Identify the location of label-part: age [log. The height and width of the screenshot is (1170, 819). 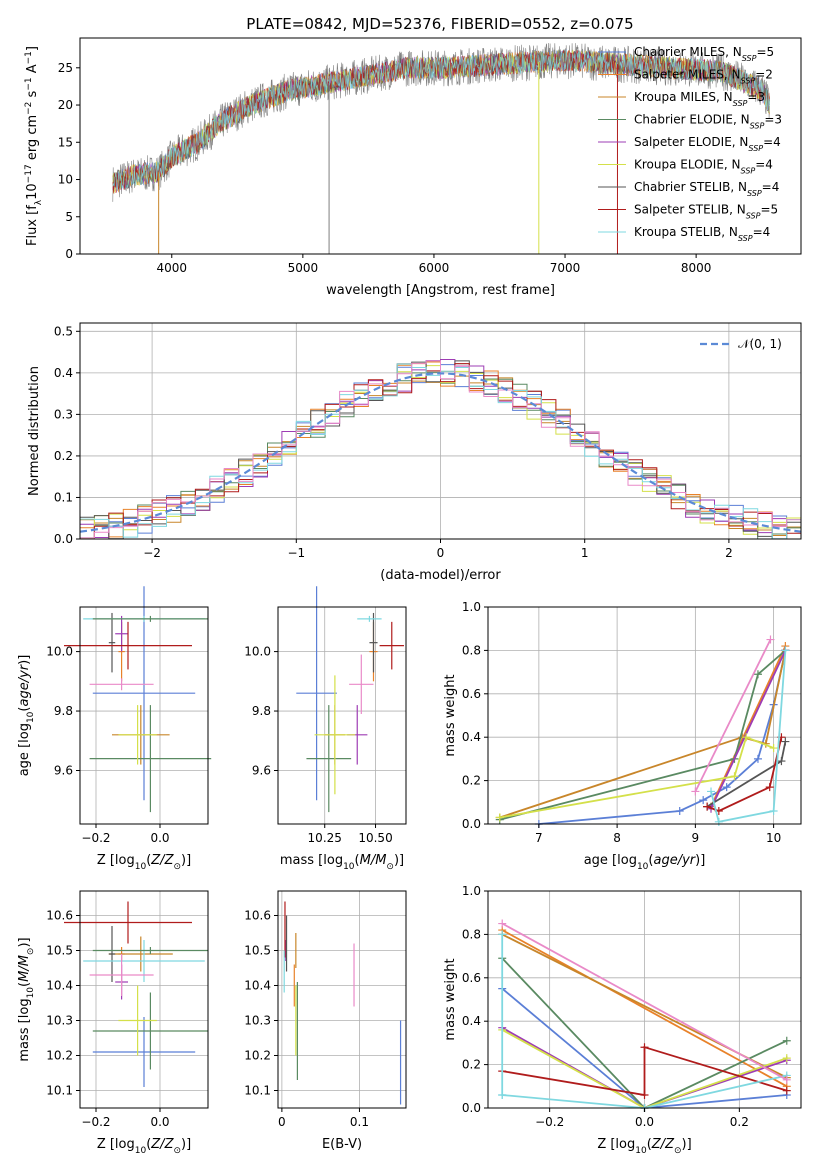
(610, 860).